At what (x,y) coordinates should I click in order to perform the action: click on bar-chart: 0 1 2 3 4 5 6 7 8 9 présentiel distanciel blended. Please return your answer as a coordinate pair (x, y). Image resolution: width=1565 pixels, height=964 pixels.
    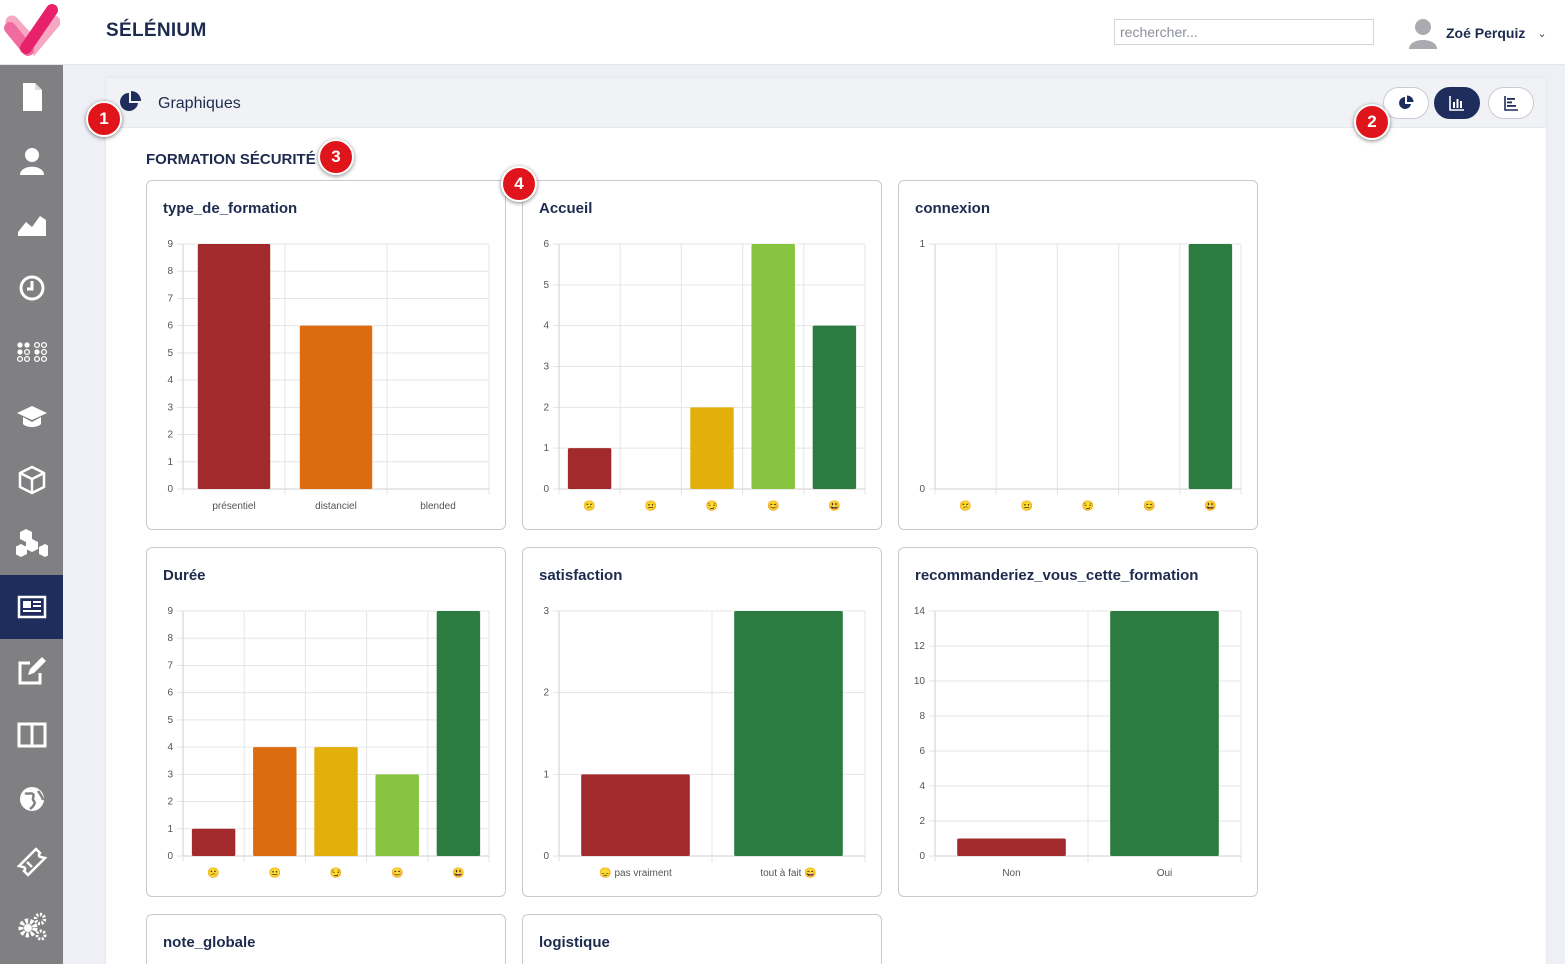
    Looking at the image, I should click on (328, 375).